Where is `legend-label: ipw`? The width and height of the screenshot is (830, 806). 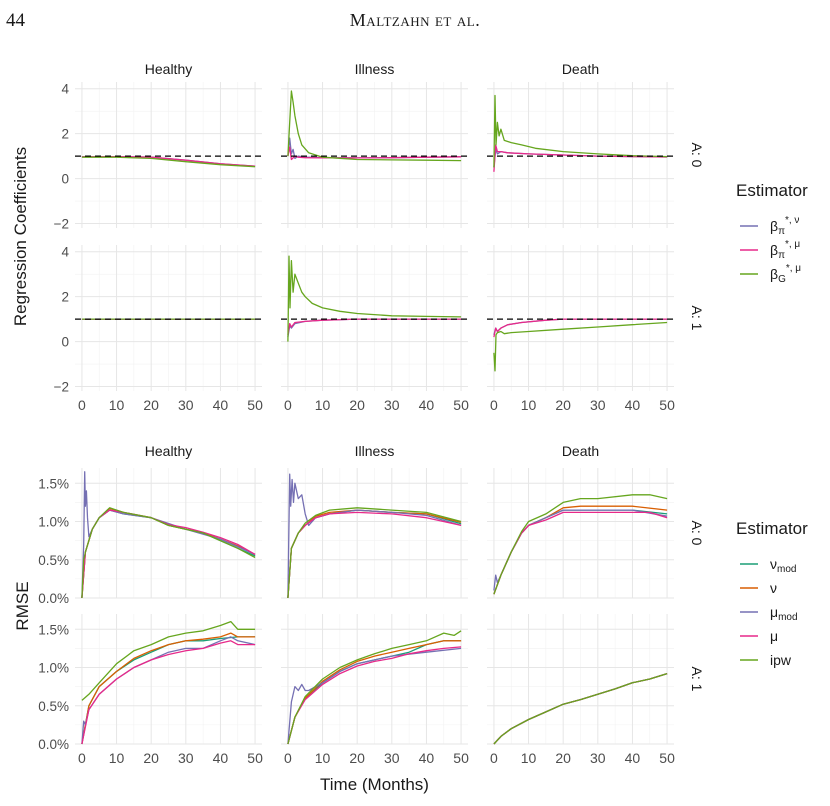
legend-label: ipw is located at coordinates (781, 660).